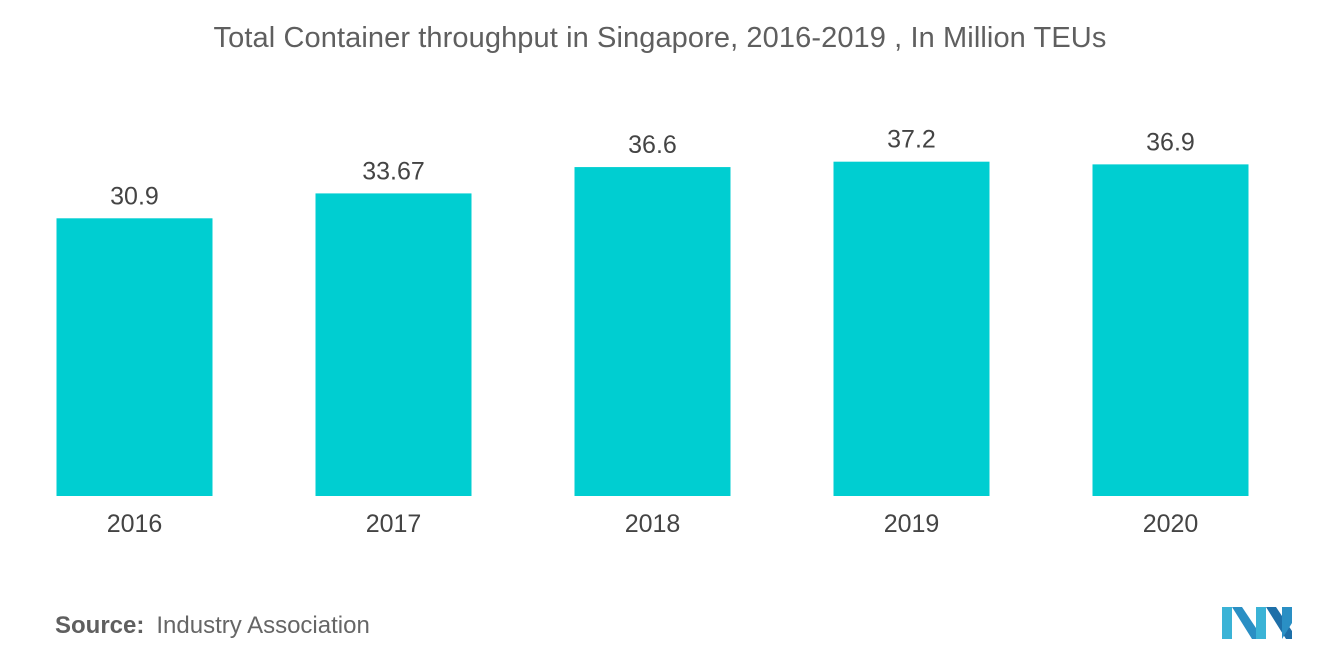 The width and height of the screenshot is (1320, 665). I want to click on x-tick-label-2018: 2018, so click(653, 524).